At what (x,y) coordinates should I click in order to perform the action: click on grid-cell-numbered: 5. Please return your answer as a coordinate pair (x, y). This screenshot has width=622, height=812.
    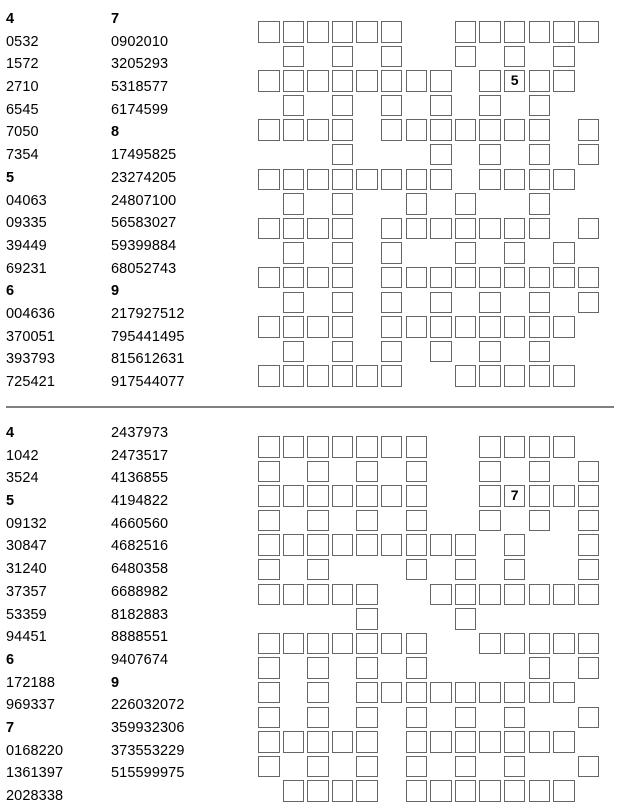
    Looking at the image, I should click on (514, 81).